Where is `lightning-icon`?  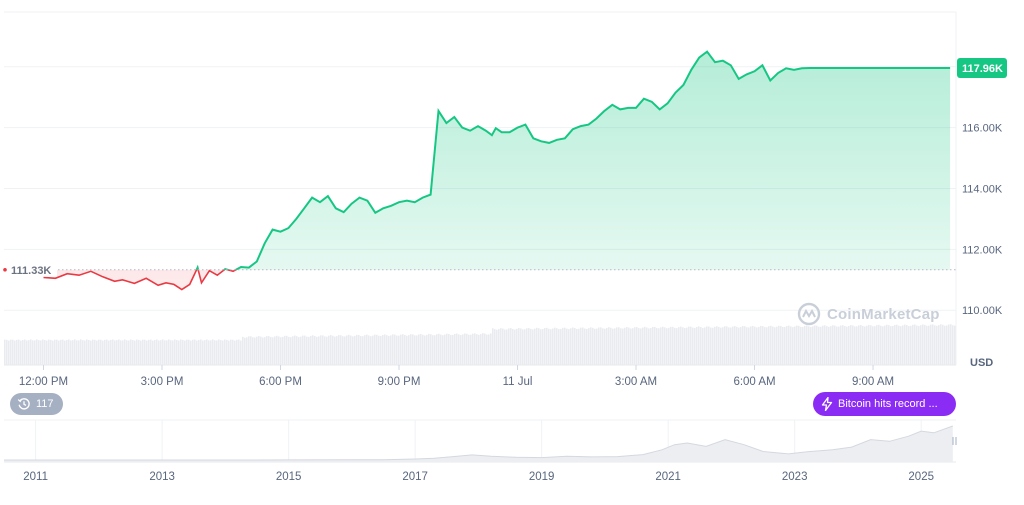 lightning-icon is located at coordinates (827, 404).